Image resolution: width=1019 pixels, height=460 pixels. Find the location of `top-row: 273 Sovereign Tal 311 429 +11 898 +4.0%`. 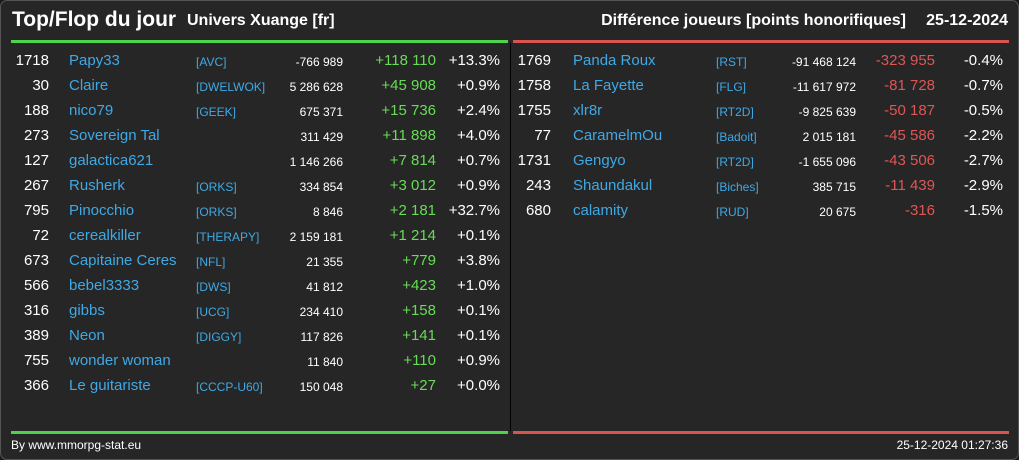

top-row: 273 Sovereign Tal 311 429 +11 898 +4.0% is located at coordinates (259, 136).